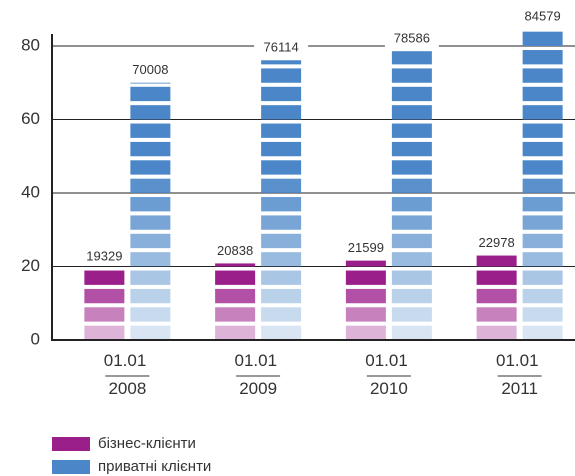 The image size is (575, 476). Describe the element at coordinates (257, 374) in the screenshot. I see `x-tick-label: 01.01 2009` at that location.